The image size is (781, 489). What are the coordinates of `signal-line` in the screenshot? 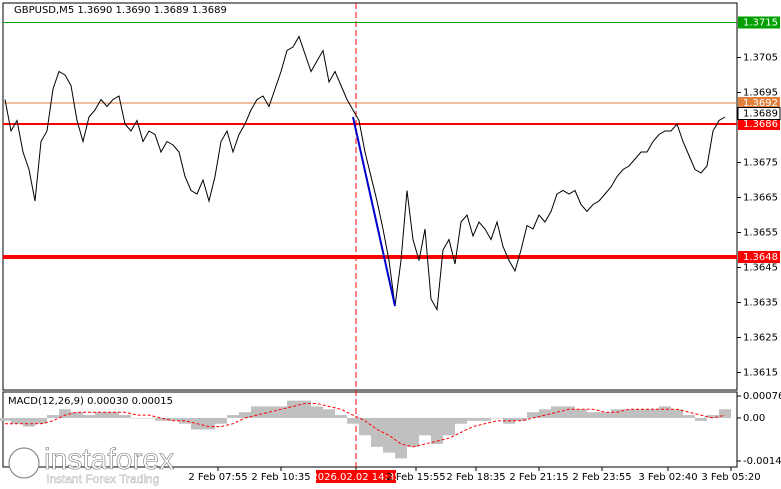 It's located at (365, 425).